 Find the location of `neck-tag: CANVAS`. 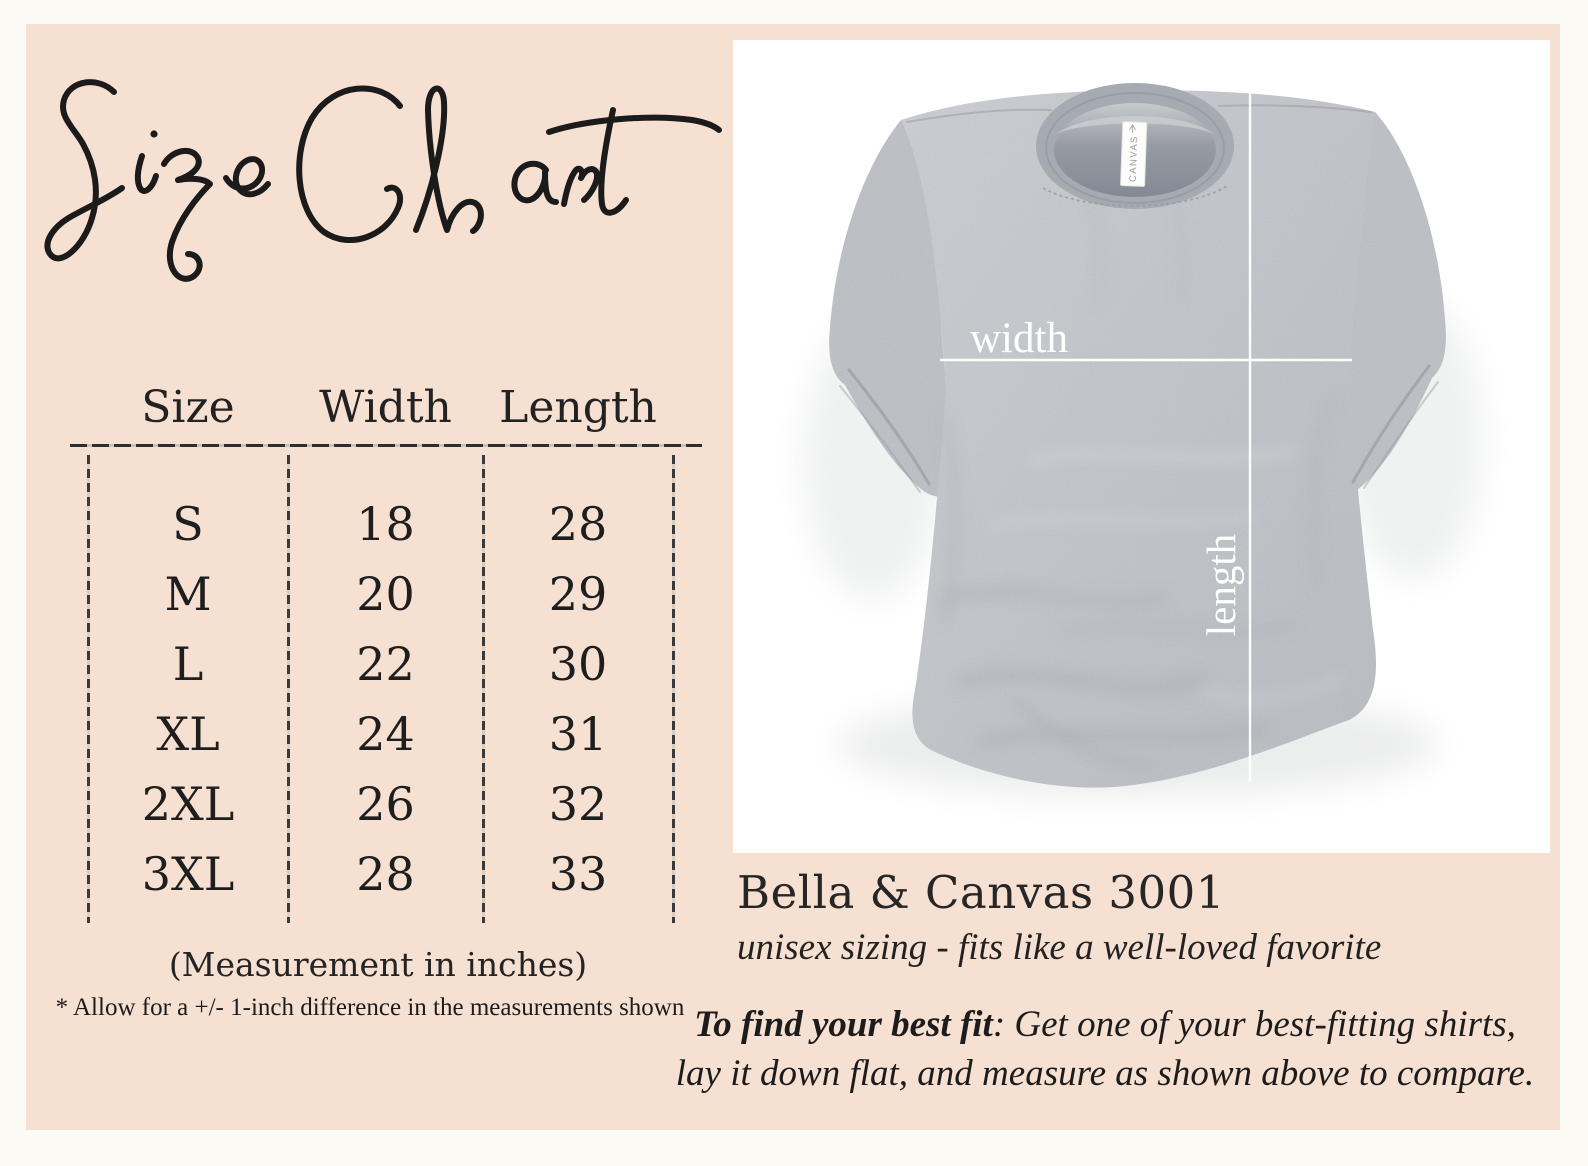

neck-tag: CANVAS is located at coordinates (1134, 154).